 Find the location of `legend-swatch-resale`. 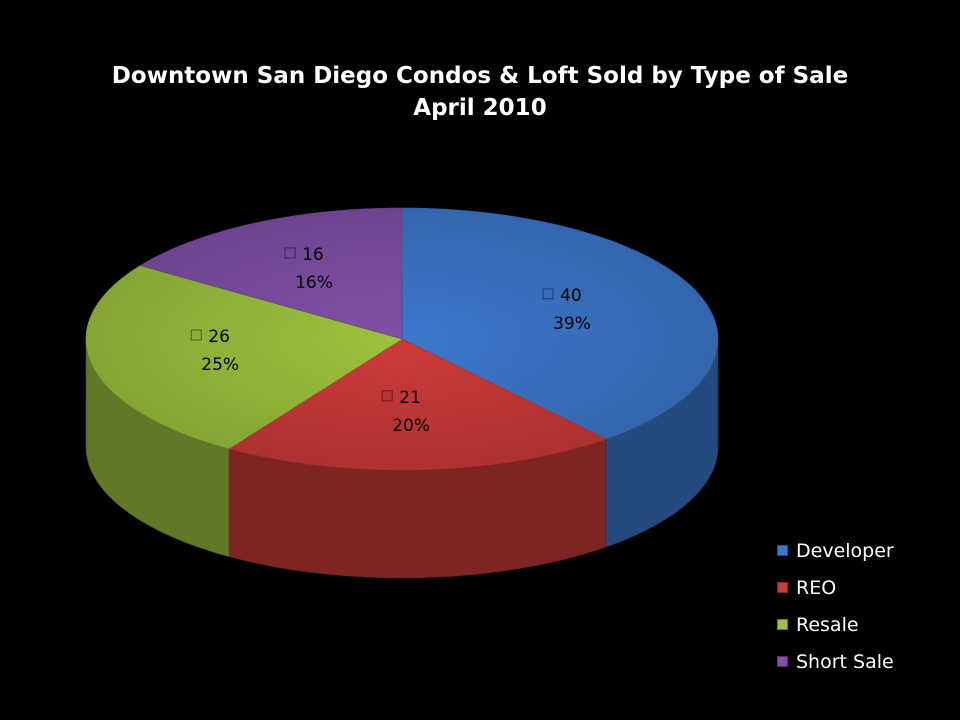

legend-swatch-resale is located at coordinates (782, 624).